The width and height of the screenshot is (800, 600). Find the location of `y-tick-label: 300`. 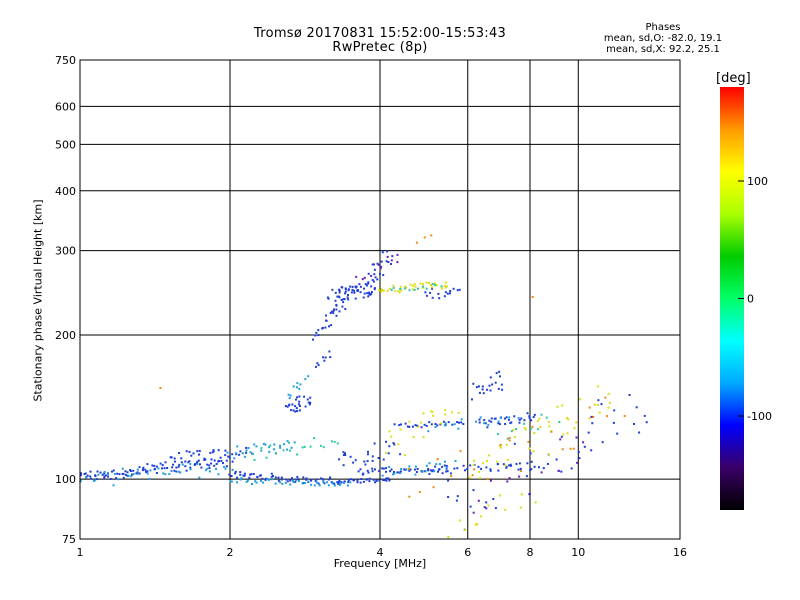

y-tick-label: 300 is located at coordinates (65, 251).